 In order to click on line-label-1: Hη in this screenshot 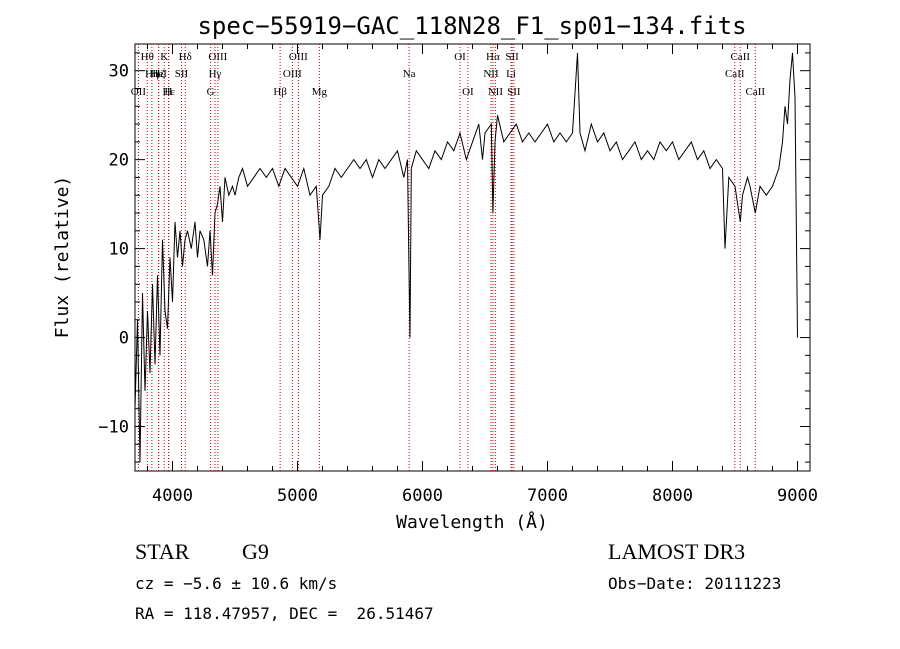, I will do `click(152, 74)`.